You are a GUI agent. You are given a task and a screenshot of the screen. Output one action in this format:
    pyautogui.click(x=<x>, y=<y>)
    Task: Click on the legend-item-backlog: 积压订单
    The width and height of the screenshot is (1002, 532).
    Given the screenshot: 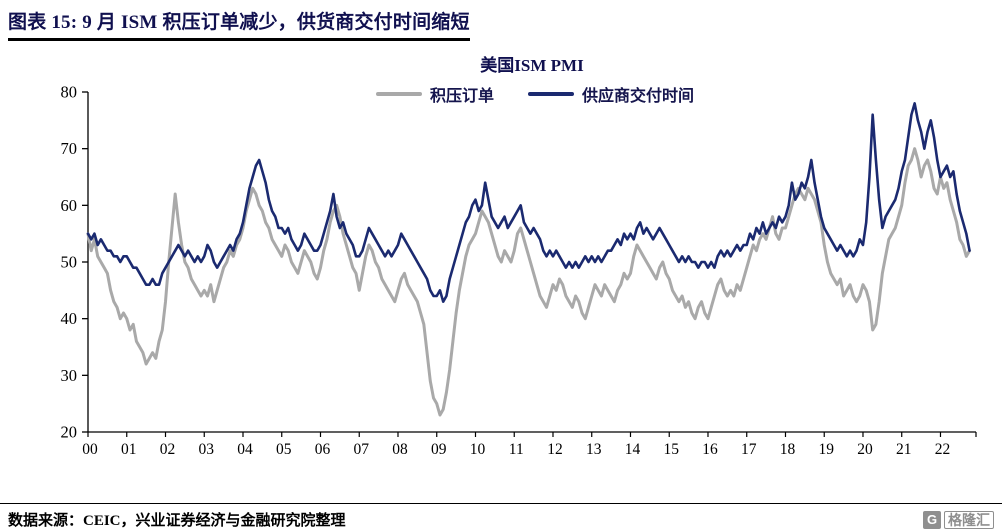 What is the action you would take?
    pyautogui.click(x=434, y=94)
    